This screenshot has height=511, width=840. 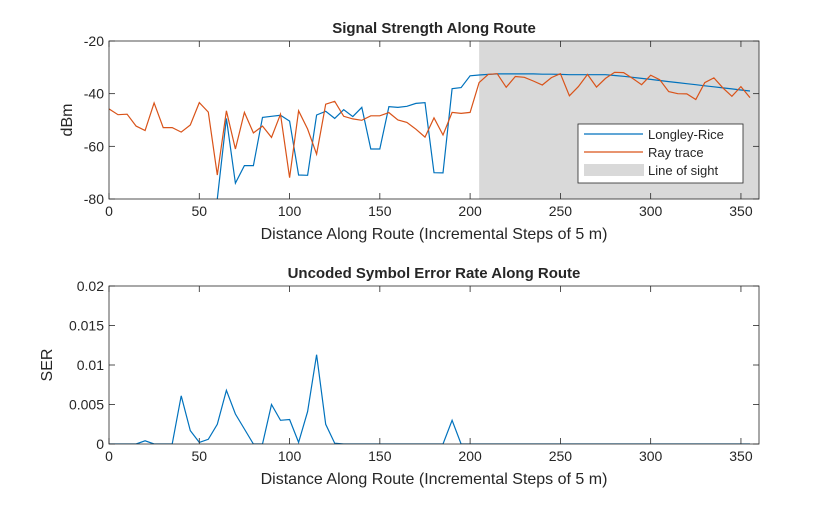 I want to click on y-tick-label: -20, so click(x=94, y=41).